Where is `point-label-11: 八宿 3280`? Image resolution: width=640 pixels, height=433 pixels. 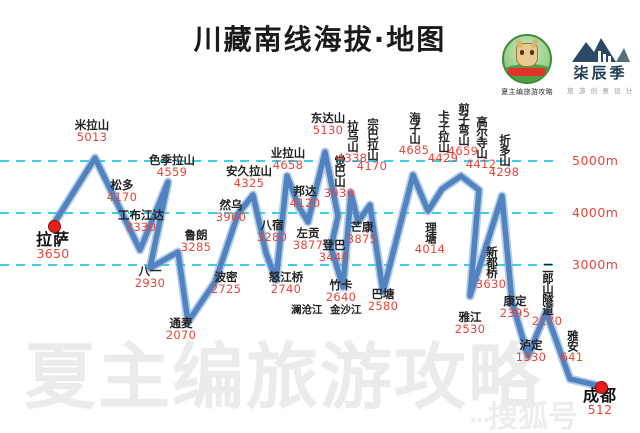 point-label-11: 八宿 3280 is located at coordinates (272, 231).